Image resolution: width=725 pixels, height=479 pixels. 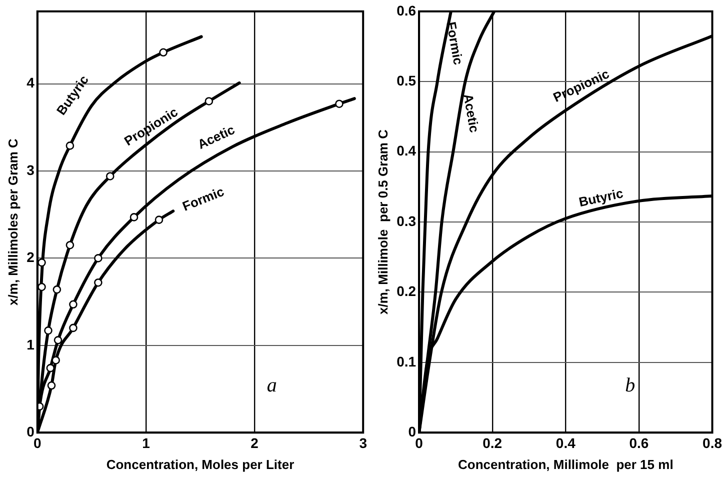 I want to click on x-tick-label: 0.8, so click(x=712, y=442).